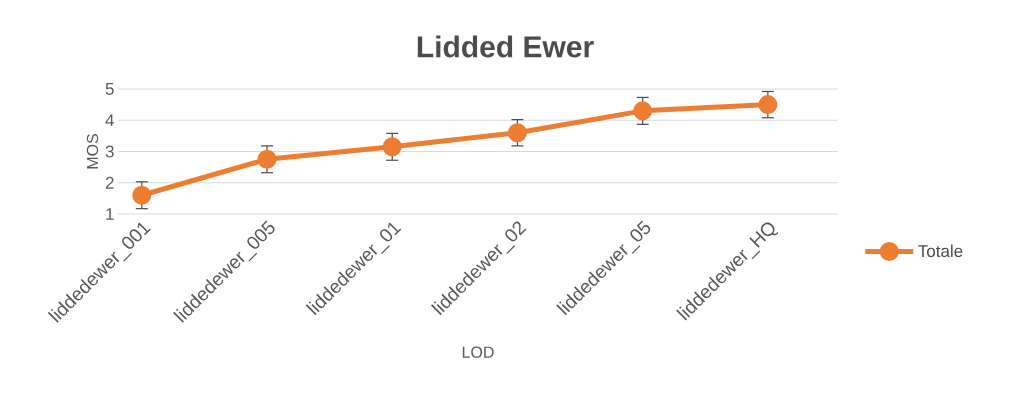  I want to click on legend-label: Totale, so click(940, 251).